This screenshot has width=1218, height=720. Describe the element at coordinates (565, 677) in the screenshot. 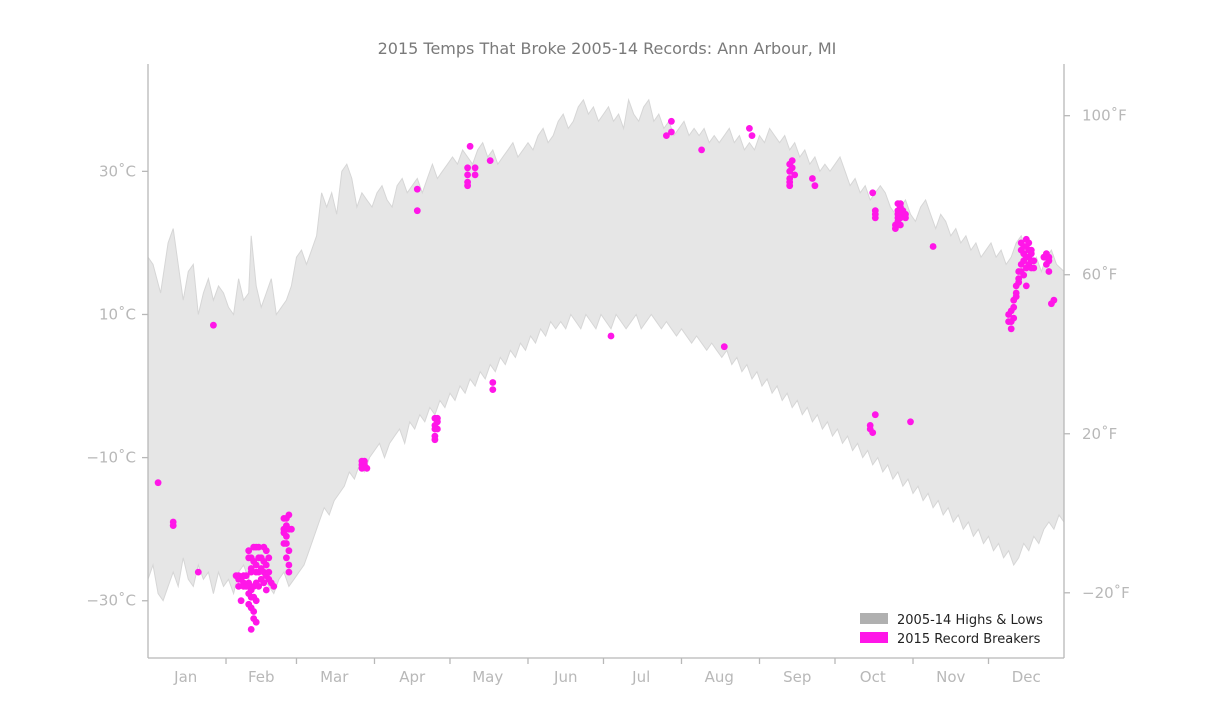

I see `x-tick-label: Jun` at that location.